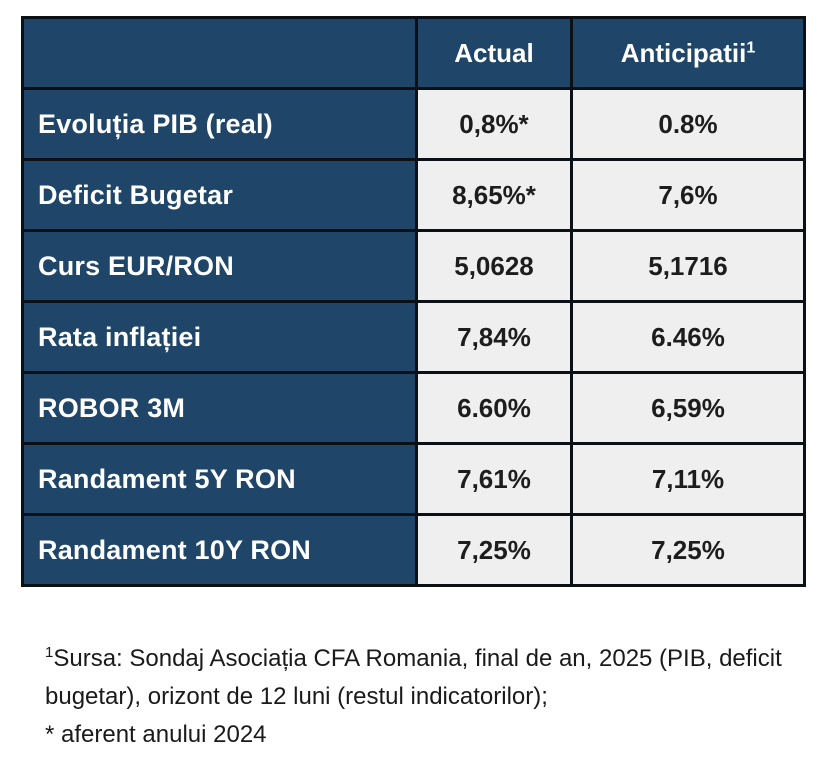  Describe the element at coordinates (494, 195) in the screenshot. I see `actual-value: 8,65%*` at that location.